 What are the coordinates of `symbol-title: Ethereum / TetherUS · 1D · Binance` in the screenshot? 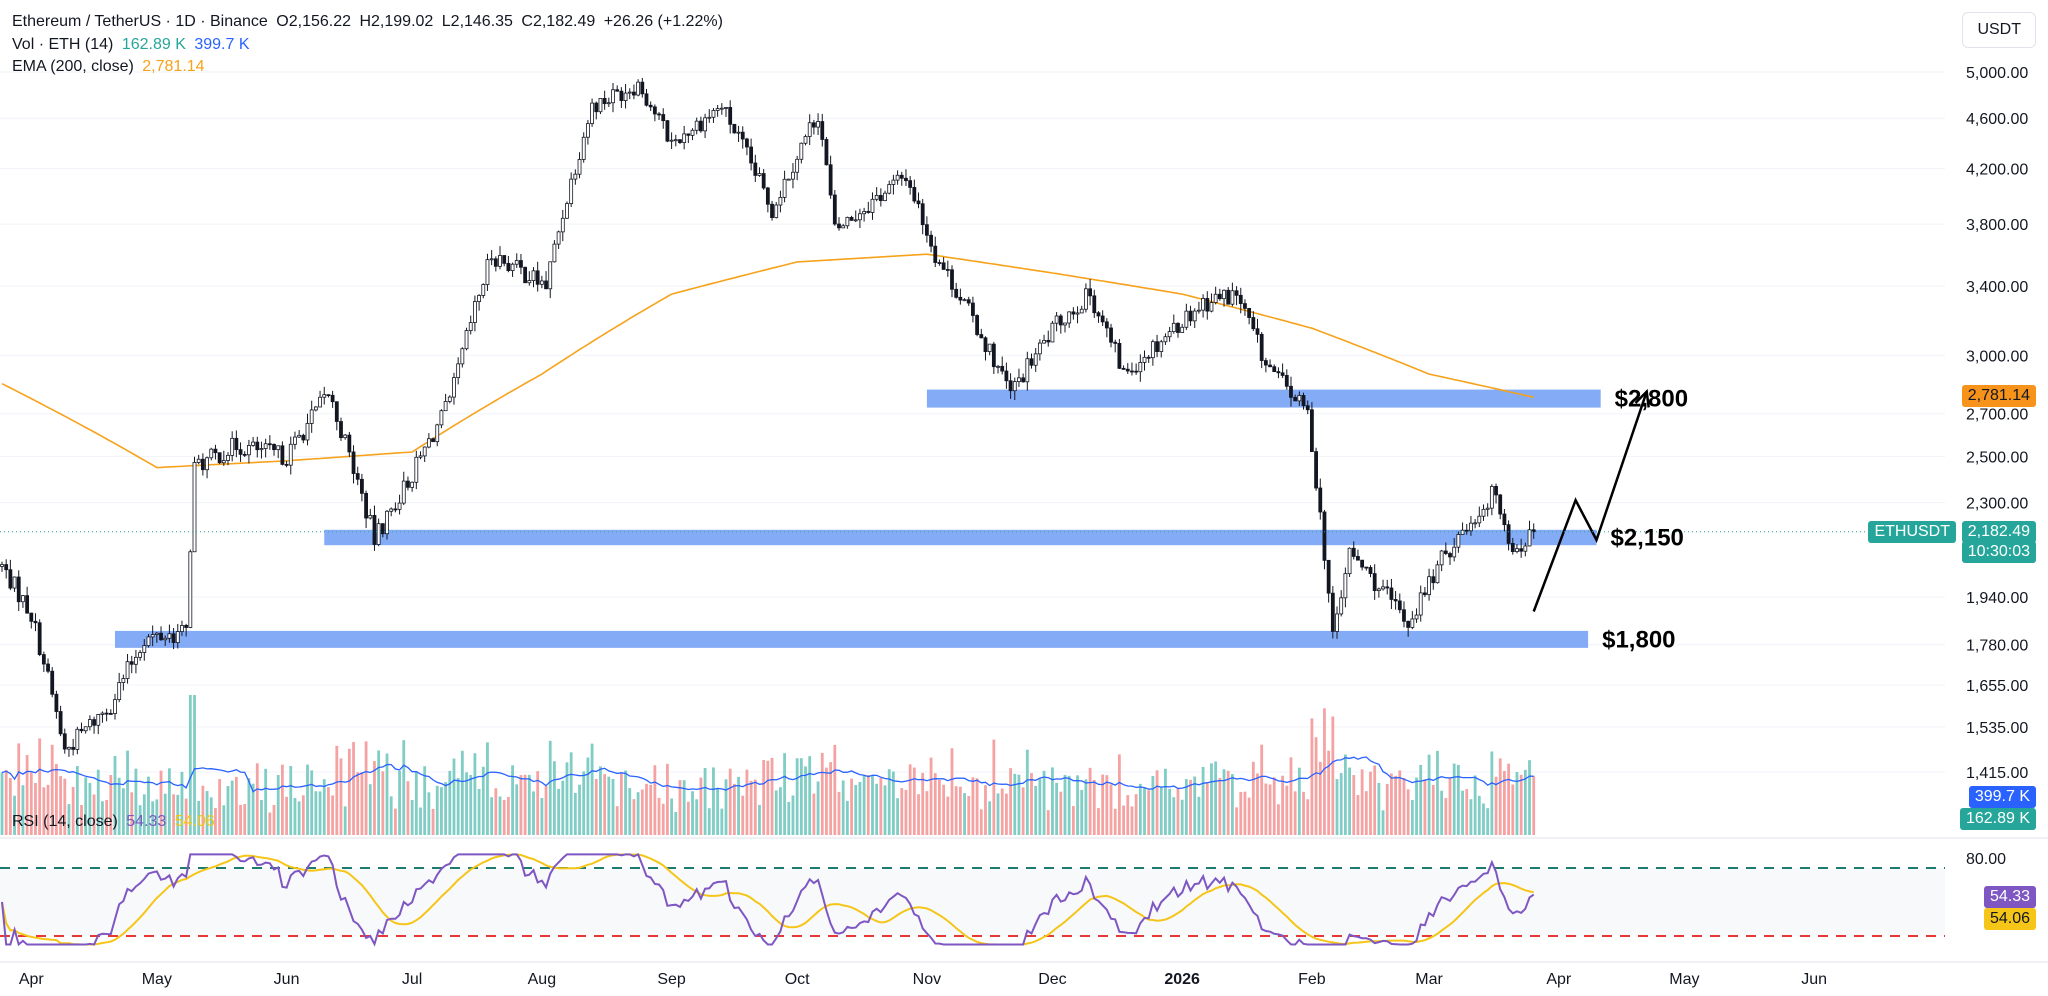 It's located at (140, 21).